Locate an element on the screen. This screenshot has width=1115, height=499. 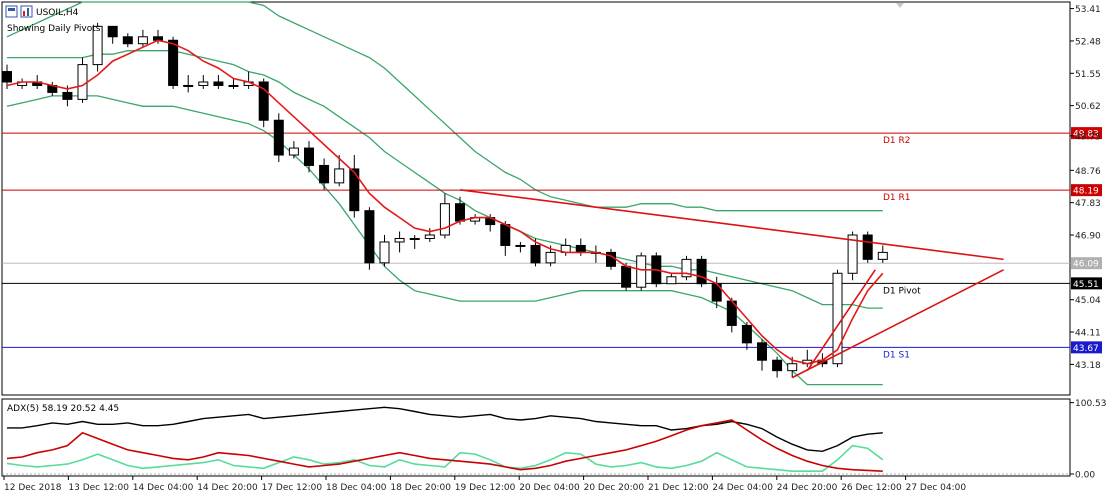
time-tick-label: 14 Dec 04:00 is located at coordinates (163, 488).